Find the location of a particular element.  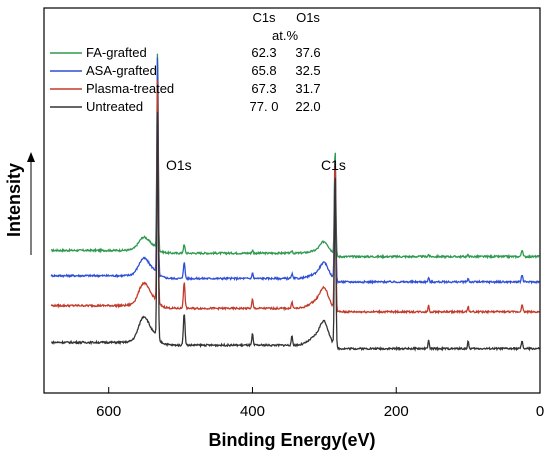

table-header-o1s: O1s is located at coordinates (308, 17).